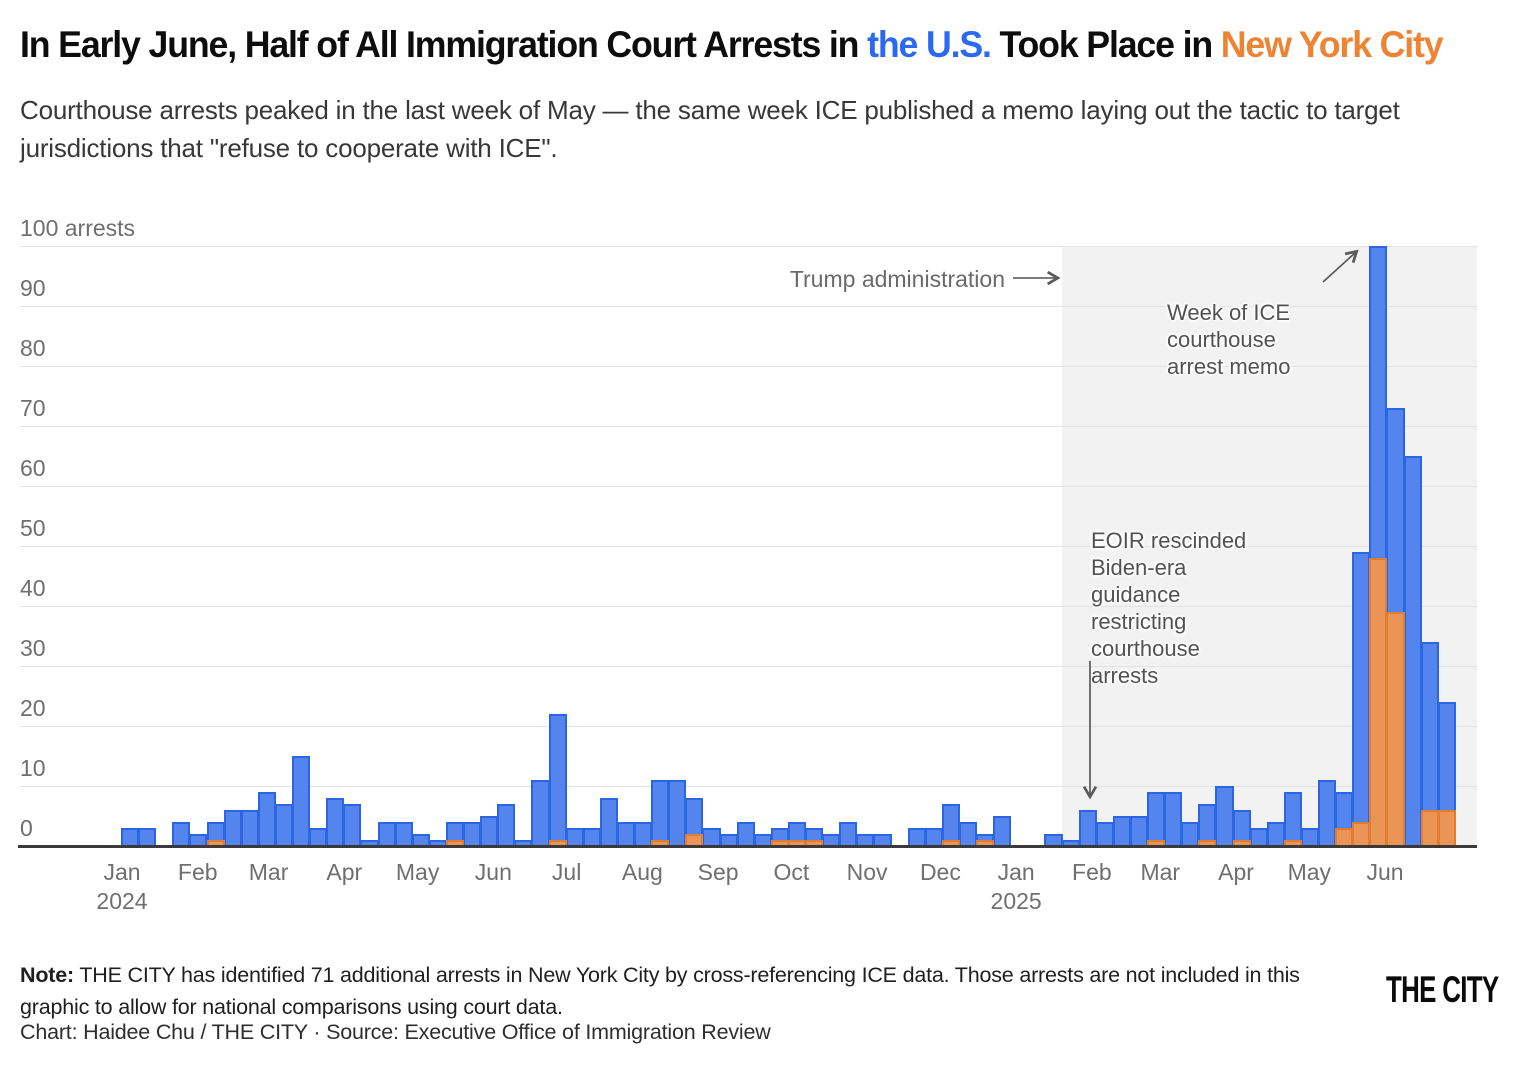 The width and height of the screenshot is (1516, 1082). Describe the element at coordinates (1221, 339) in the screenshot. I see `ice-memo-line-2: courthouse` at that location.